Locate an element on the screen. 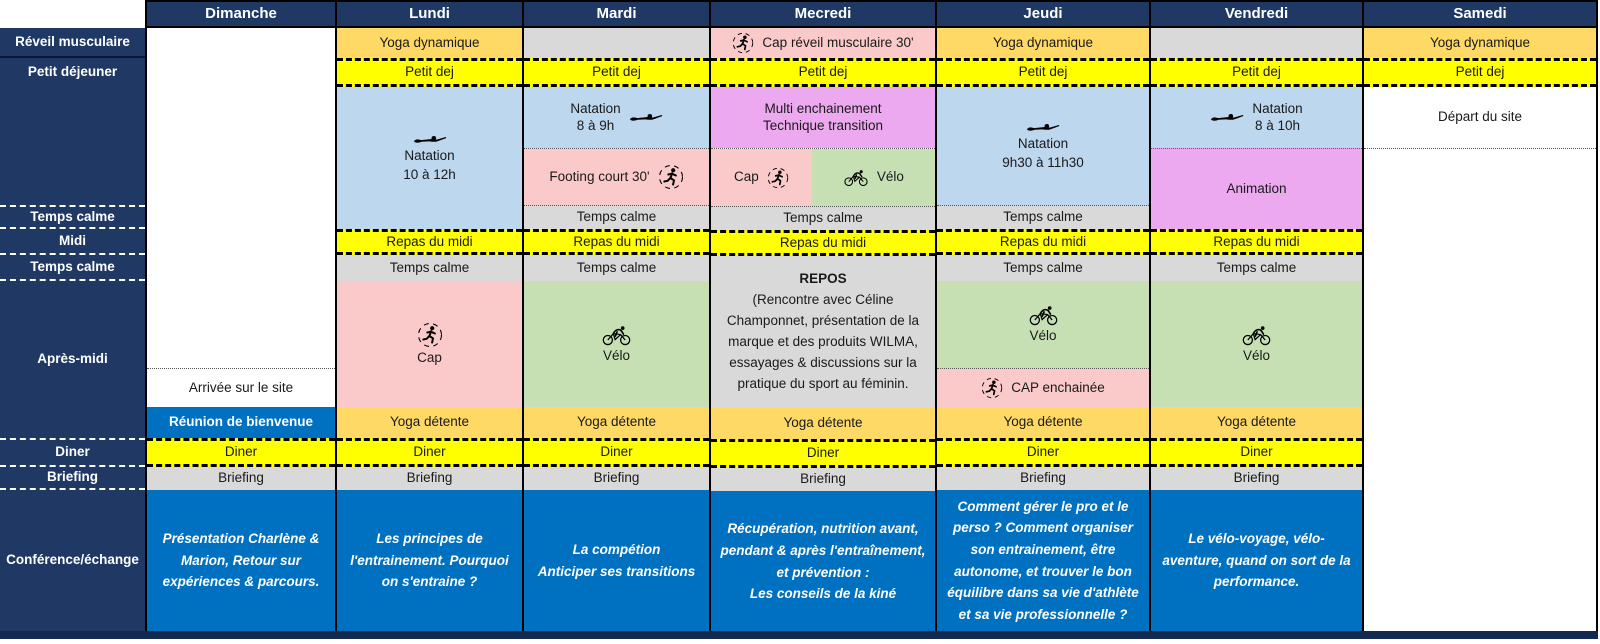 This screenshot has height=644, width=1600. cell-vendredi-natation: Natation 8 à 10h is located at coordinates (1256, 117).